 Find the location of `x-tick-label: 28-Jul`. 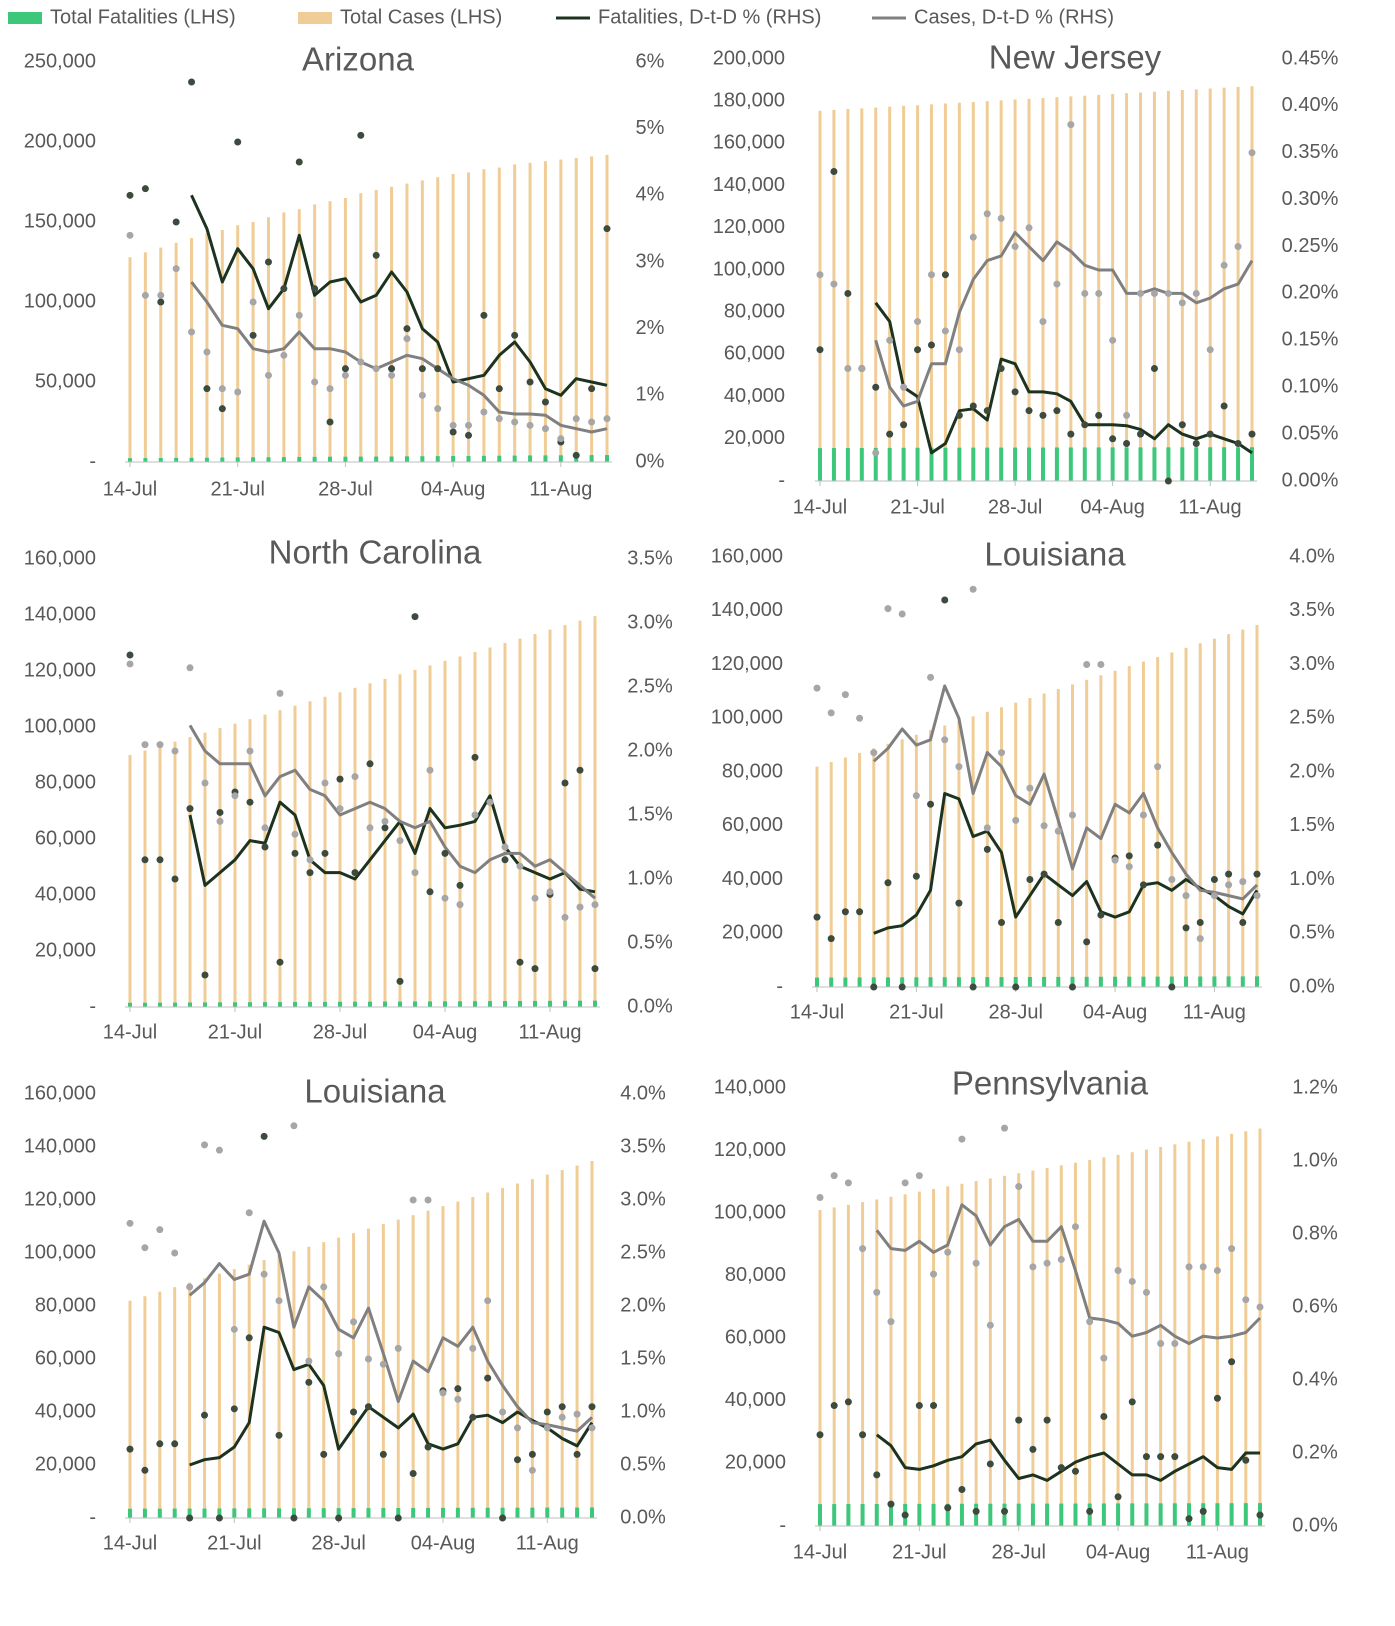

x-tick-label: 28-Jul is located at coordinates (1018, 1552).